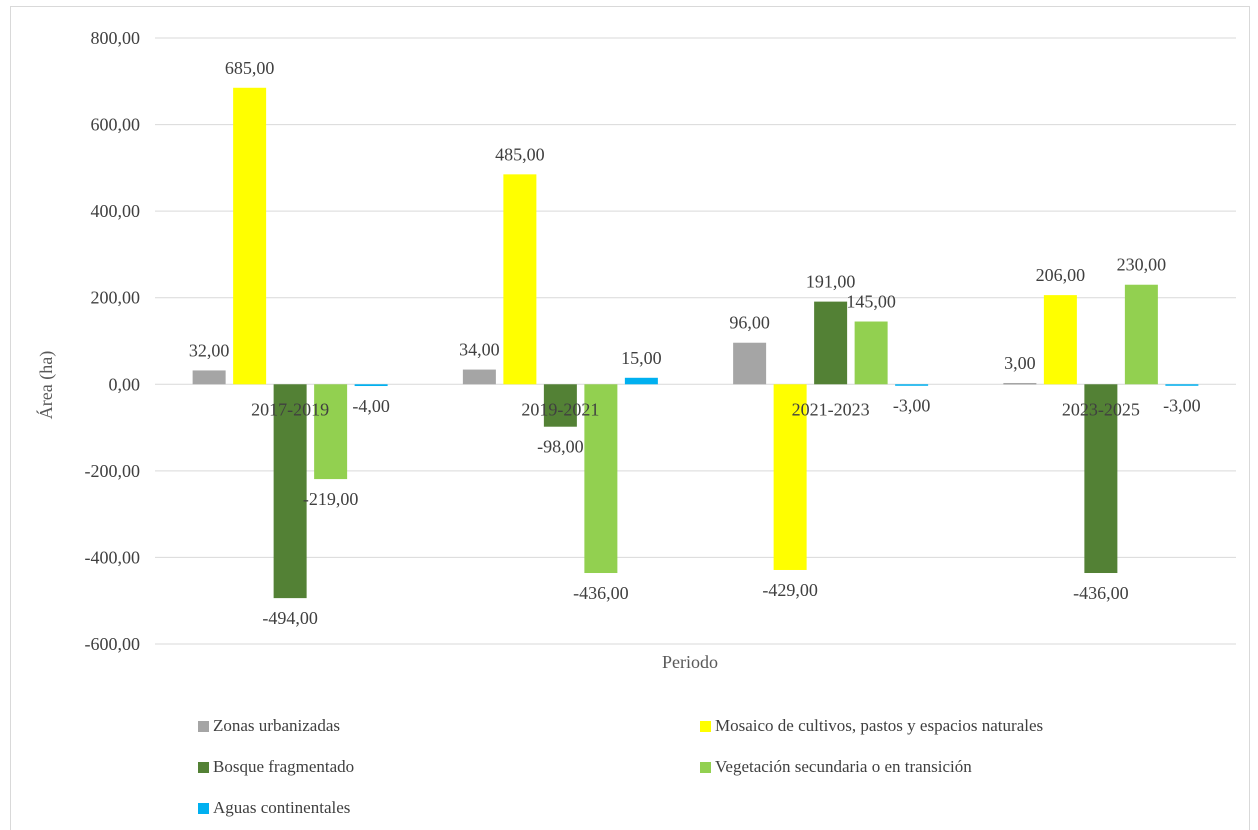 This screenshot has height=830, width=1258. What do you see at coordinates (695, 409) in the screenshot?
I see `x-axis: 2017-2019 2019-2021 2021-2023 2023-2025` at bounding box center [695, 409].